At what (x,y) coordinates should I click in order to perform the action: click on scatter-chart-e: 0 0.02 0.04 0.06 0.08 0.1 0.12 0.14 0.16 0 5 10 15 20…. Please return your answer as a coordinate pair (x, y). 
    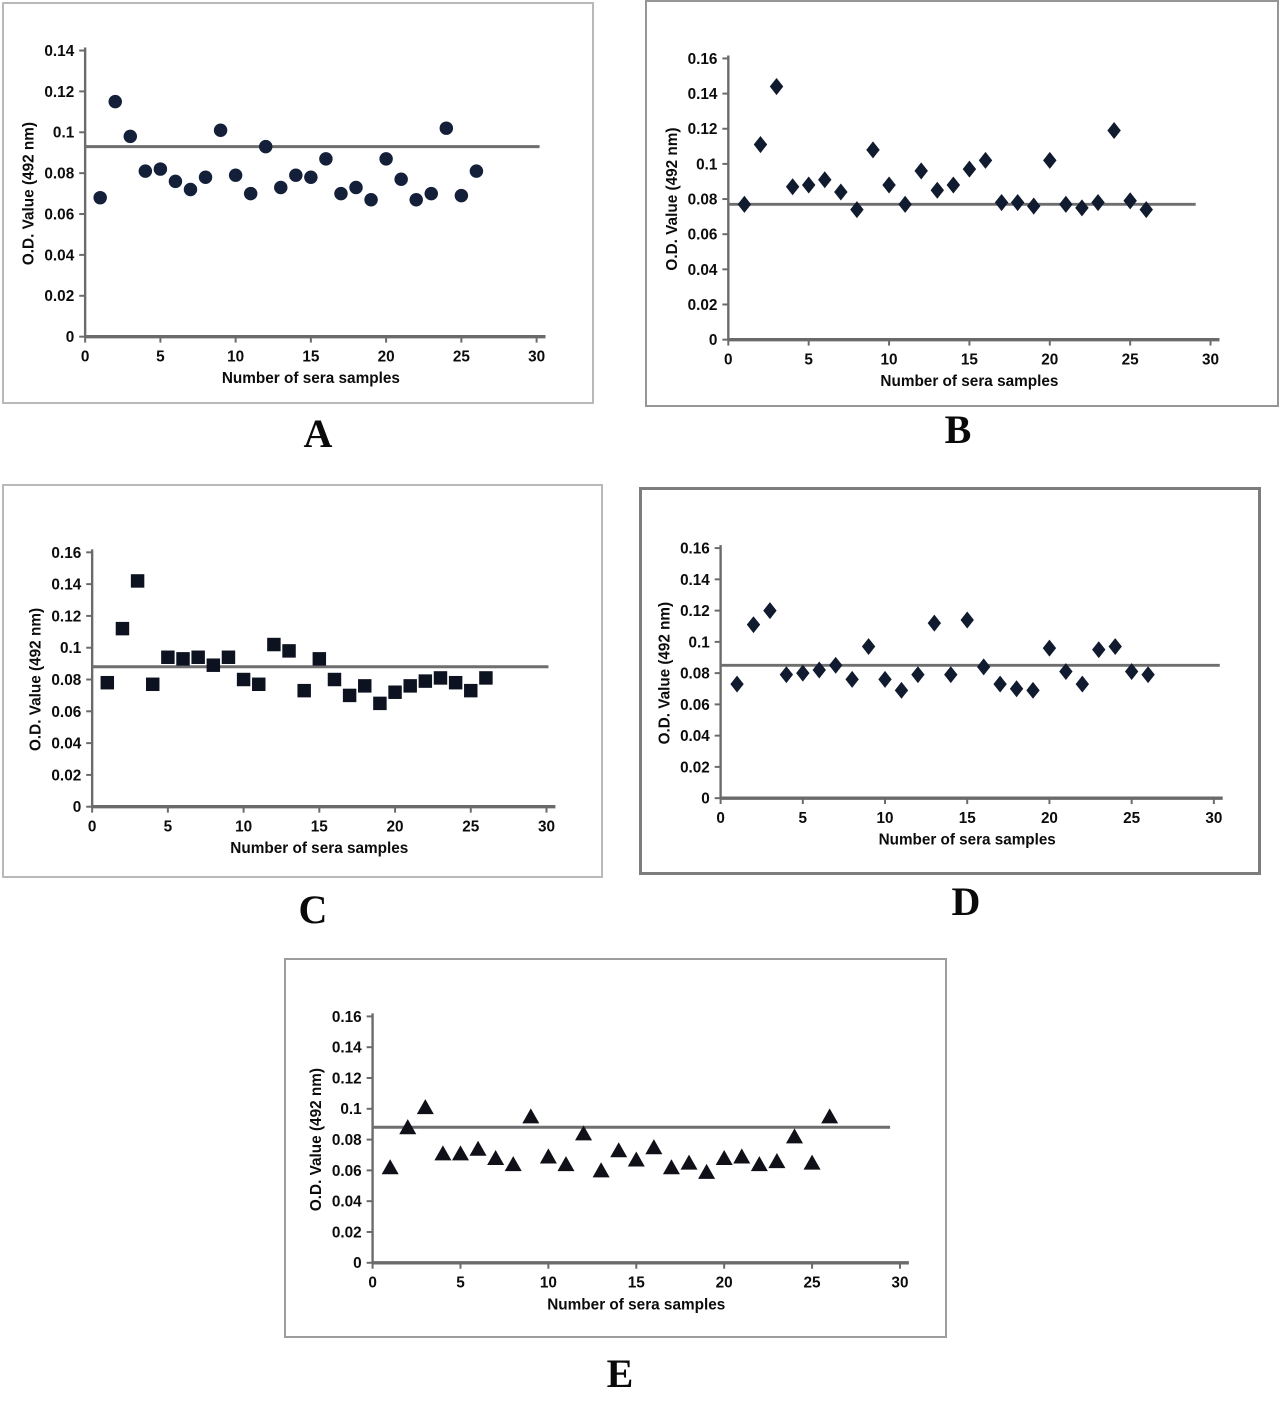
    Looking at the image, I should click on (608, 1161).